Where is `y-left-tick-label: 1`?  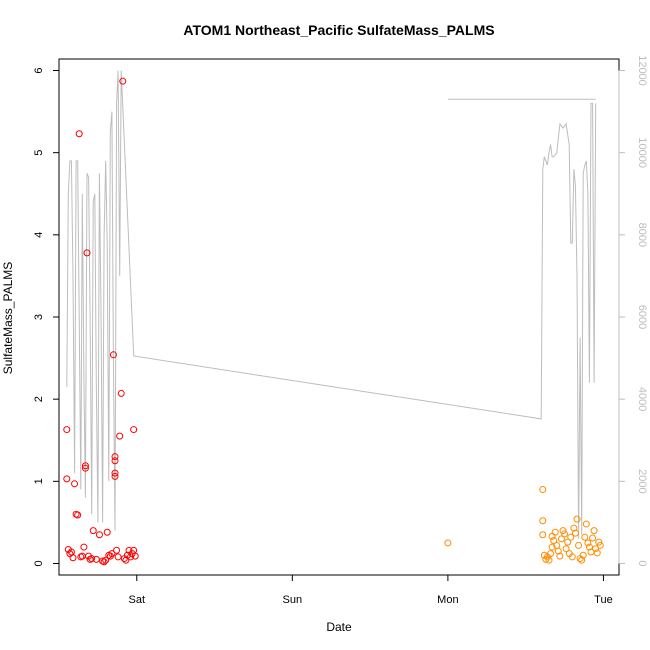 y-left-tick-label: 1 is located at coordinates (39, 481).